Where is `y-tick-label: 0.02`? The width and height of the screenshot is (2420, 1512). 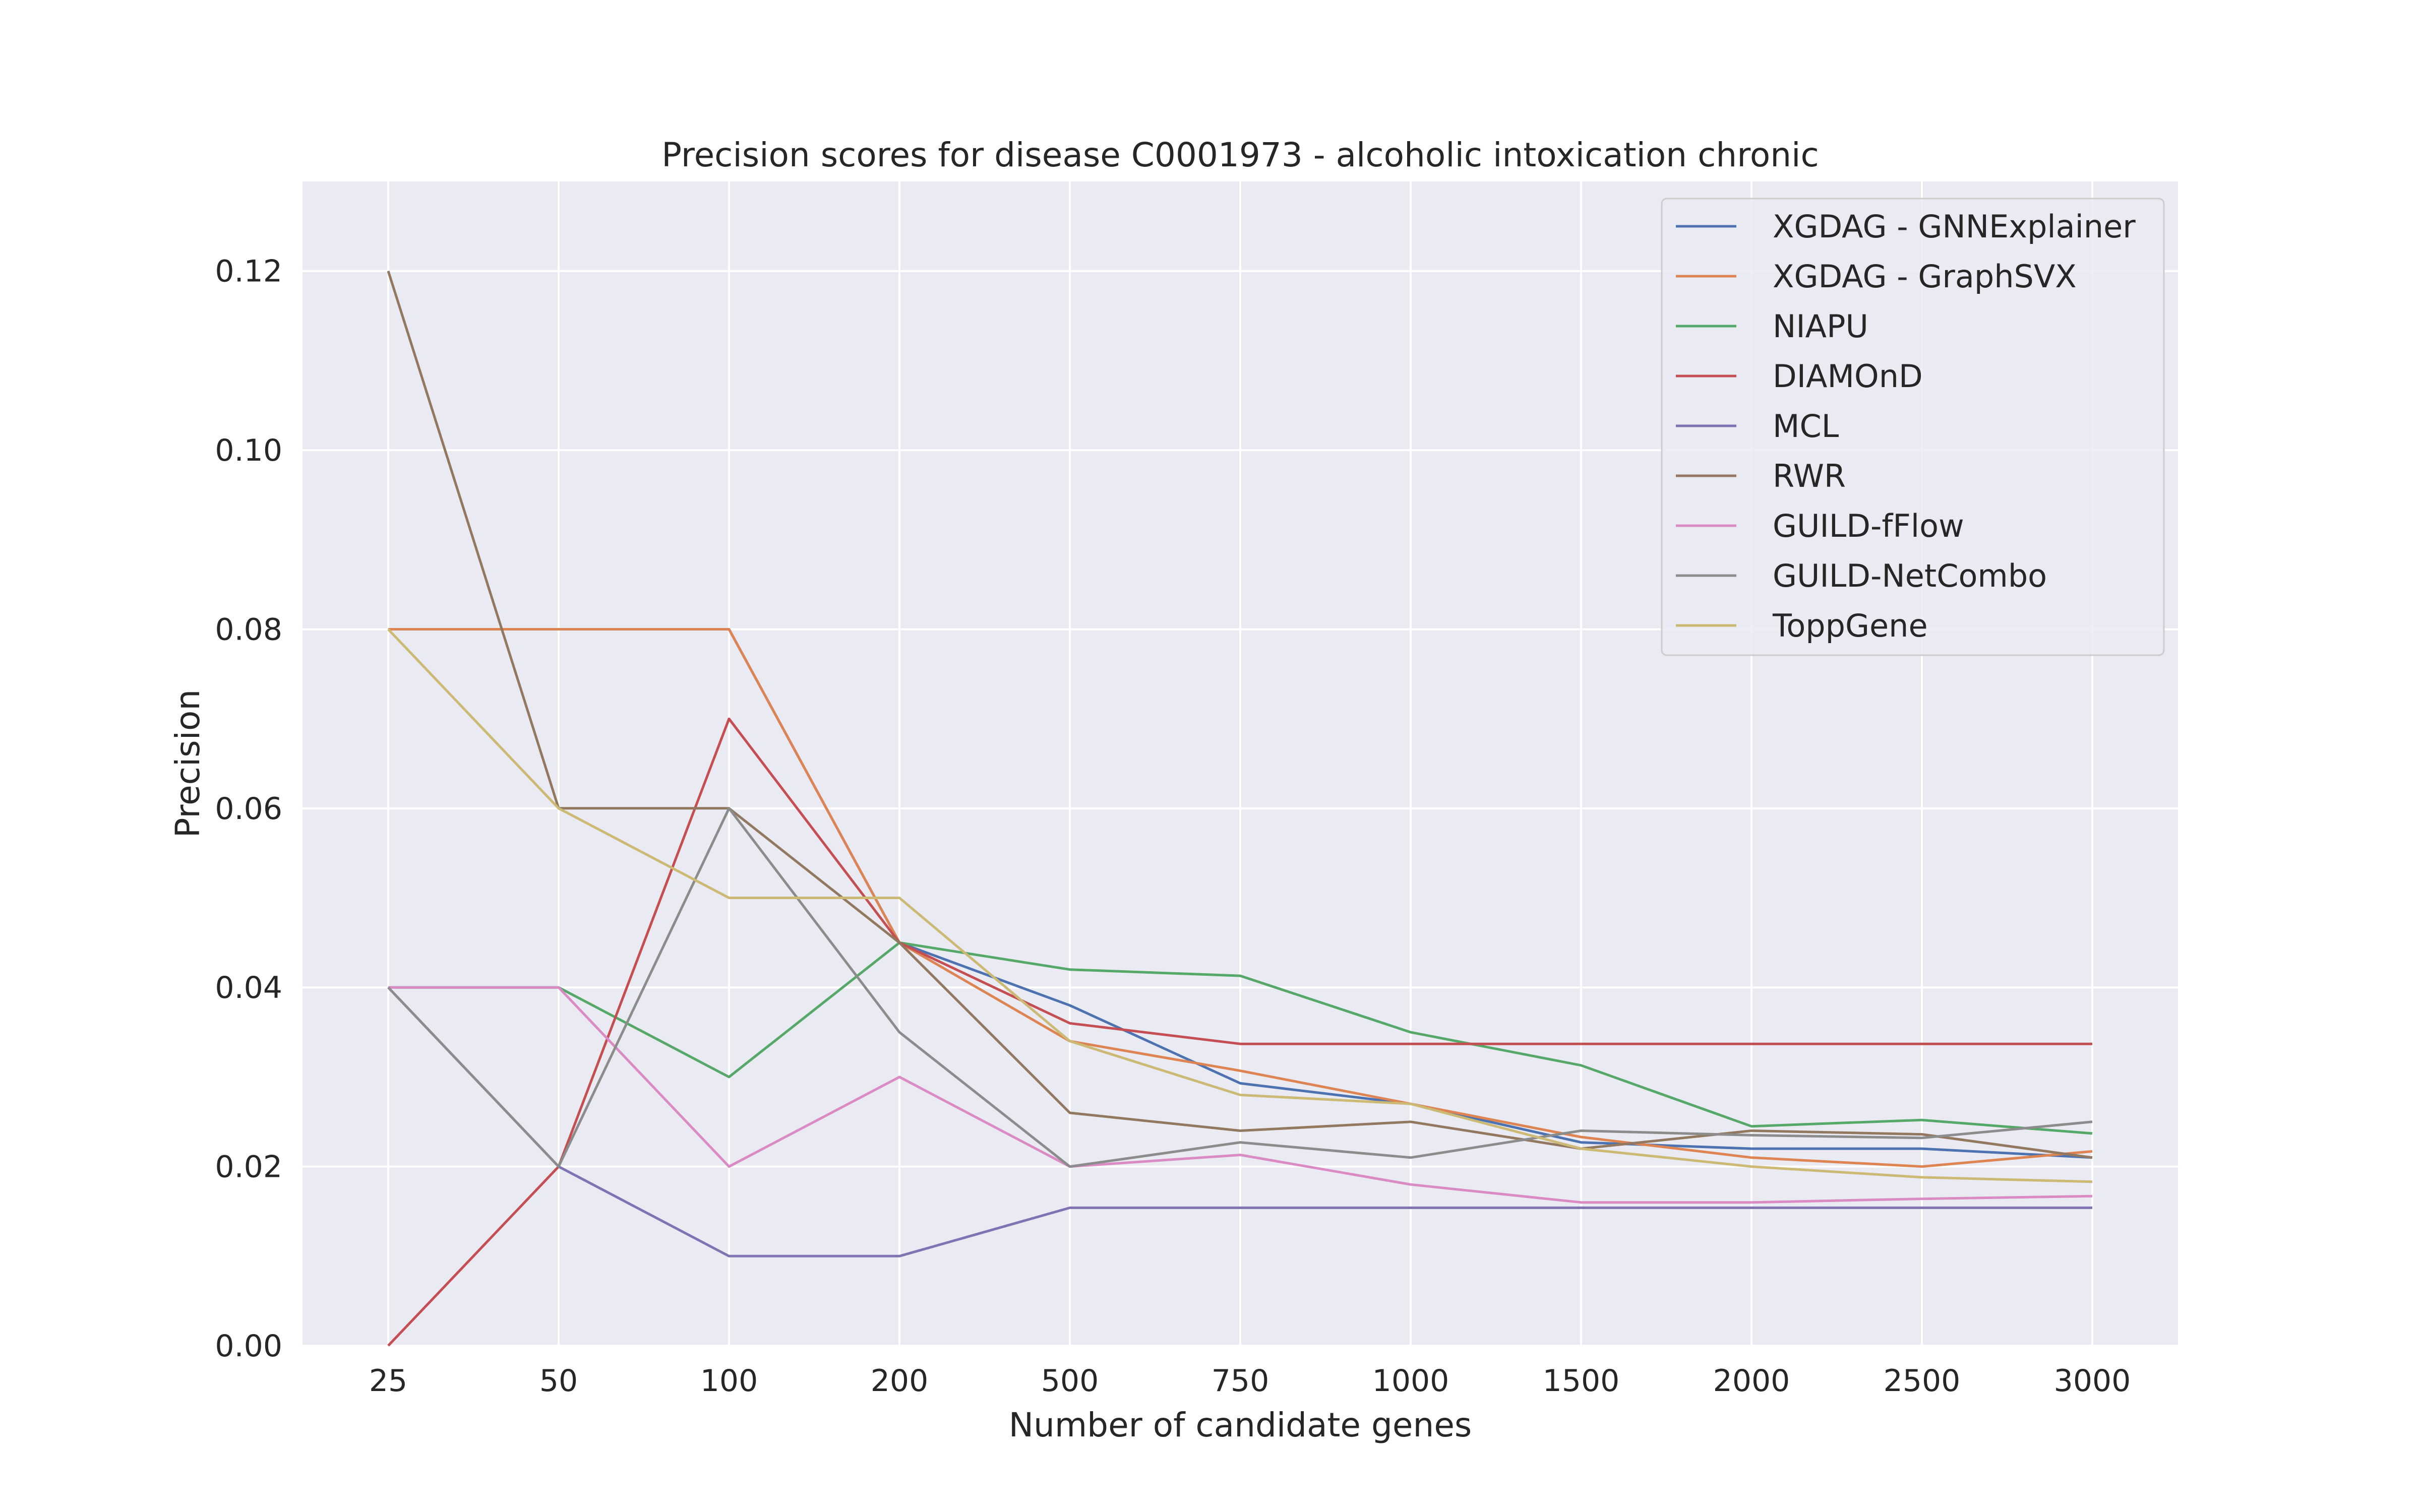
y-tick-label: 0.02 is located at coordinates (248, 1167).